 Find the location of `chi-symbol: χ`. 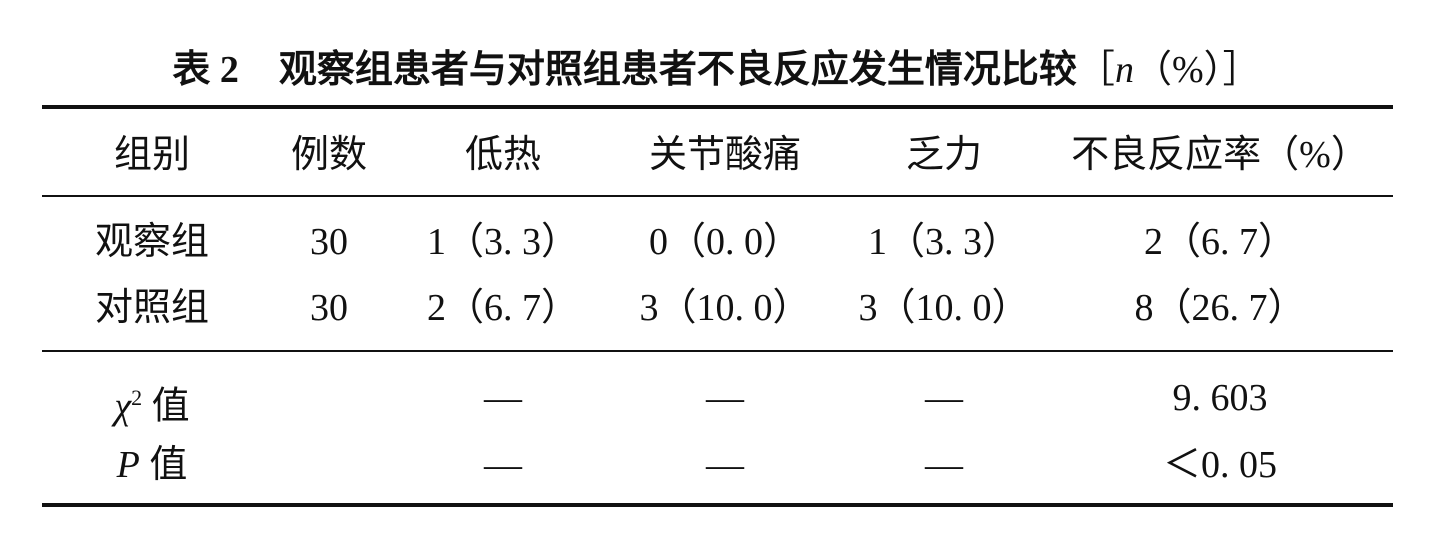

chi-symbol: χ is located at coordinates (123, 406).